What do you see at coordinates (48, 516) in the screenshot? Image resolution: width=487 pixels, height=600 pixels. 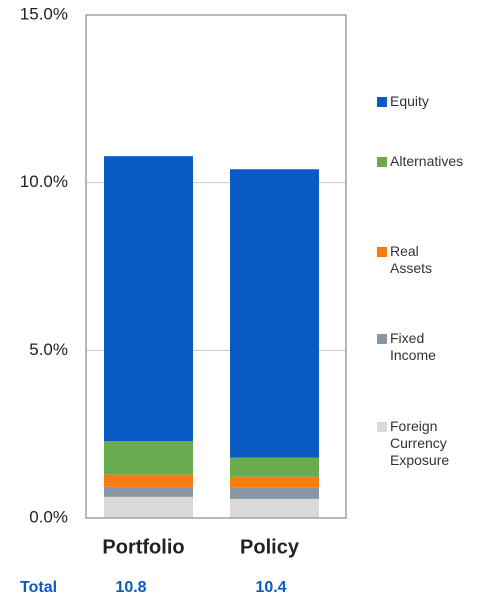 I see `y-tick-label: 0.0%` at bounding box center [48, 516].